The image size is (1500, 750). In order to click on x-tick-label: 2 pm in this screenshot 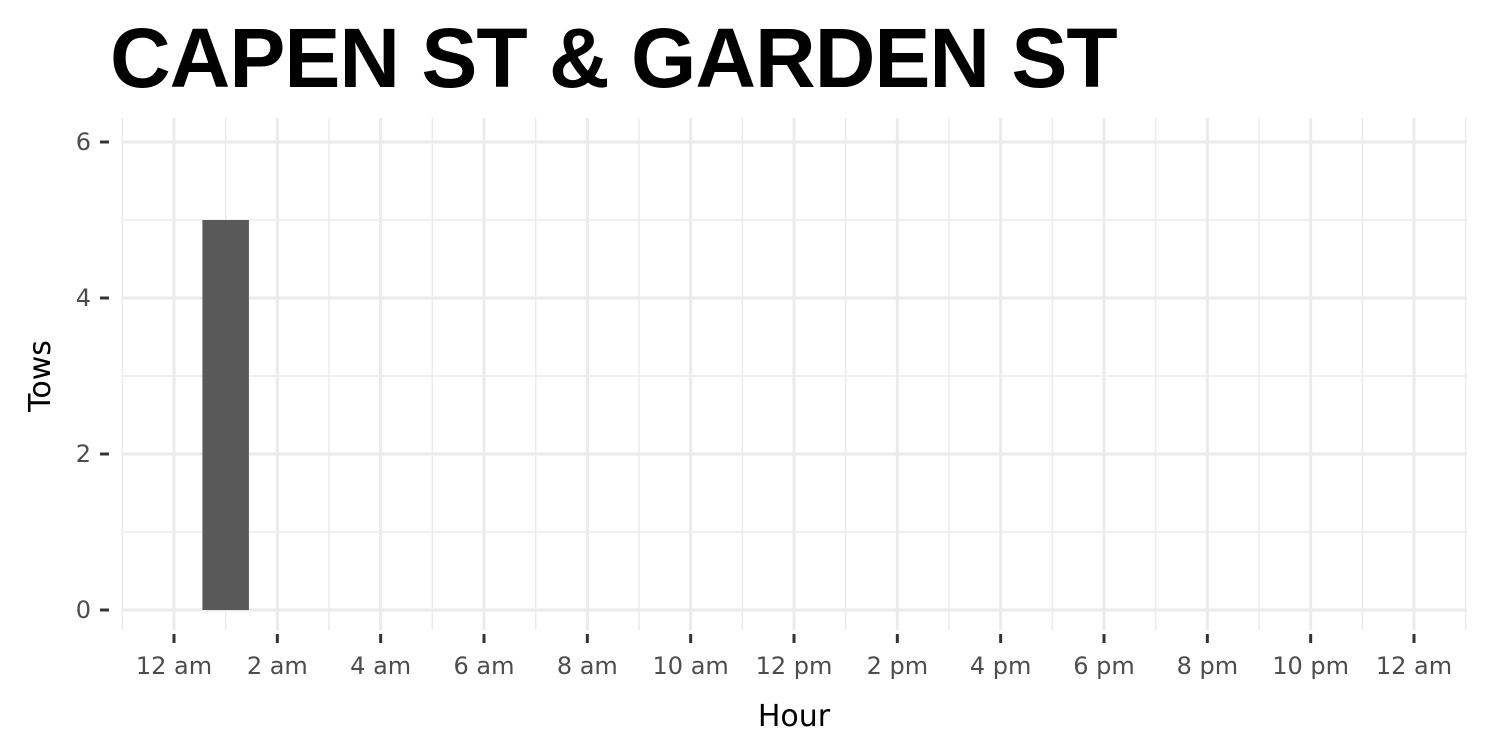, I will do `click(898, 666)`.